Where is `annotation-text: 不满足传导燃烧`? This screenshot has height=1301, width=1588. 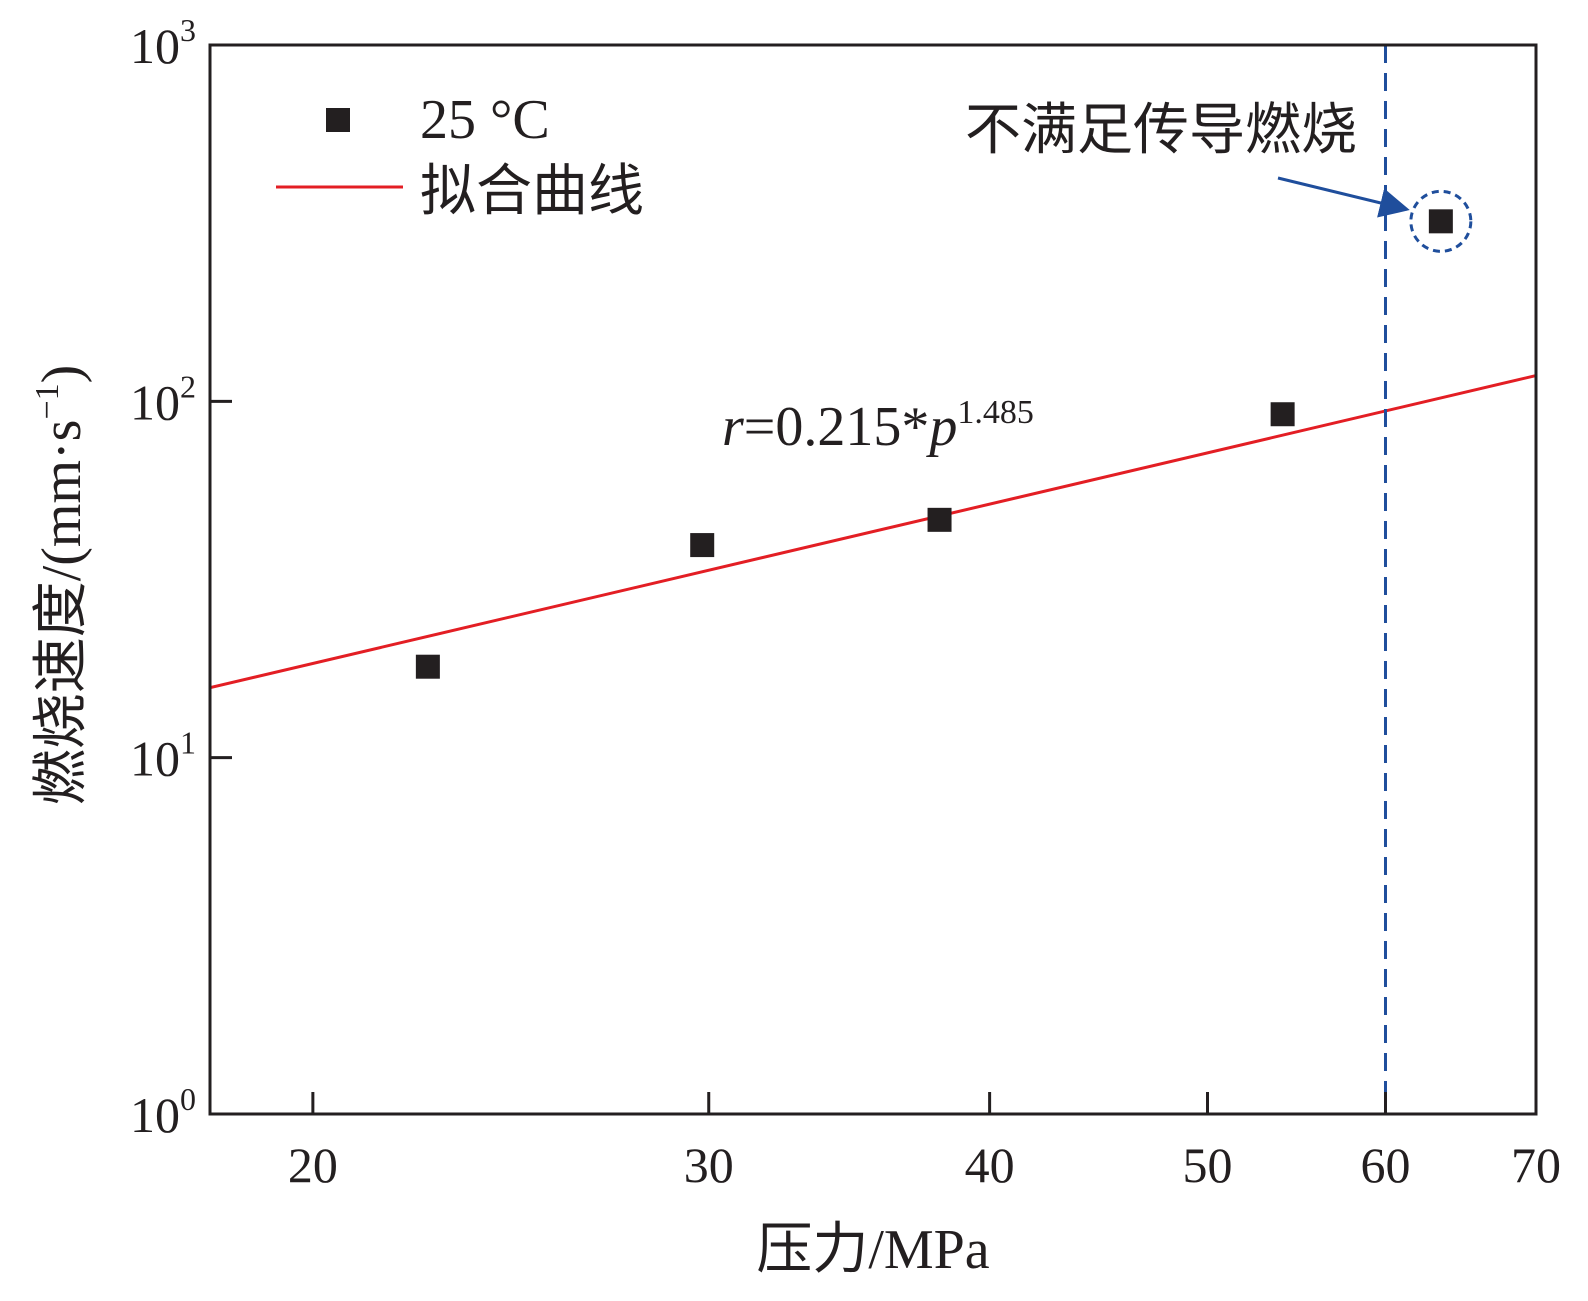 annotation-text: 不满足传导燃烧 is located at coordinates (1161, 131).